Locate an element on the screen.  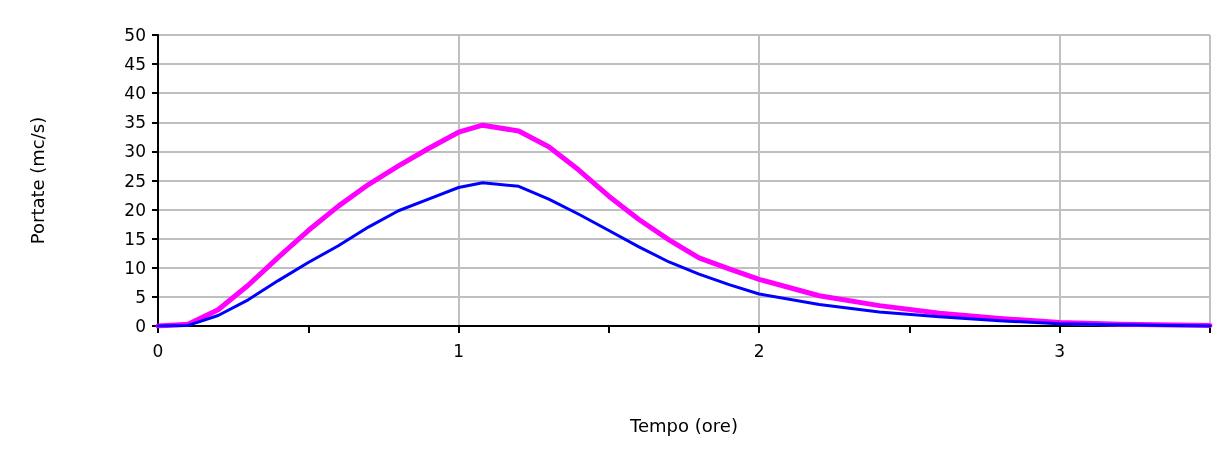
y-tick-label: 40 is located at coordinates (135, 93).